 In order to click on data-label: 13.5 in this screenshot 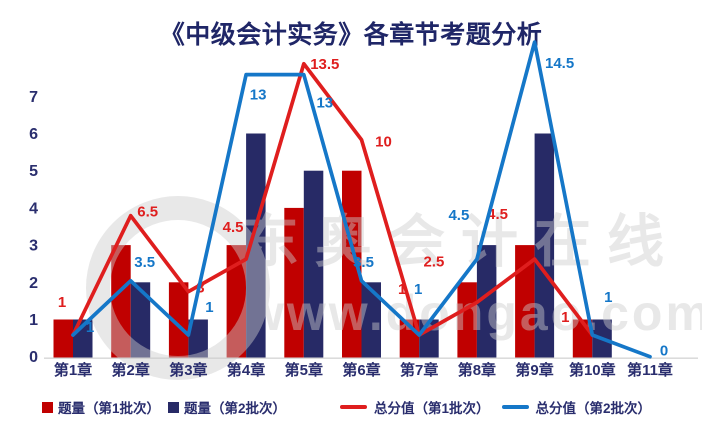, I will do `click(324, 64)`.